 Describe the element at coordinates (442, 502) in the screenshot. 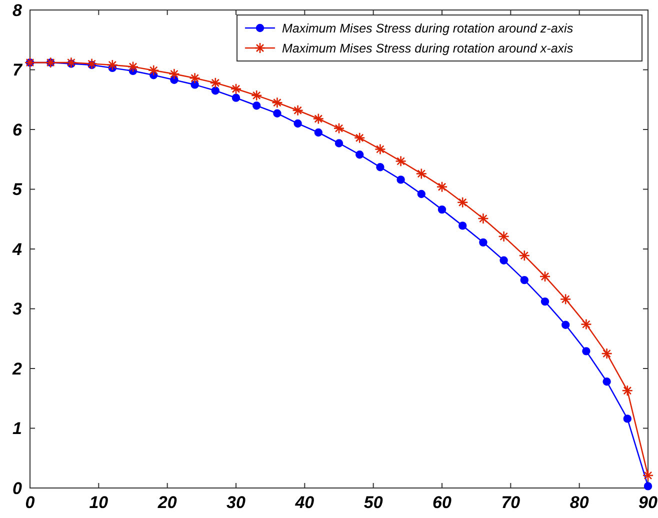

I see `x-tick-label: 60` at that location.